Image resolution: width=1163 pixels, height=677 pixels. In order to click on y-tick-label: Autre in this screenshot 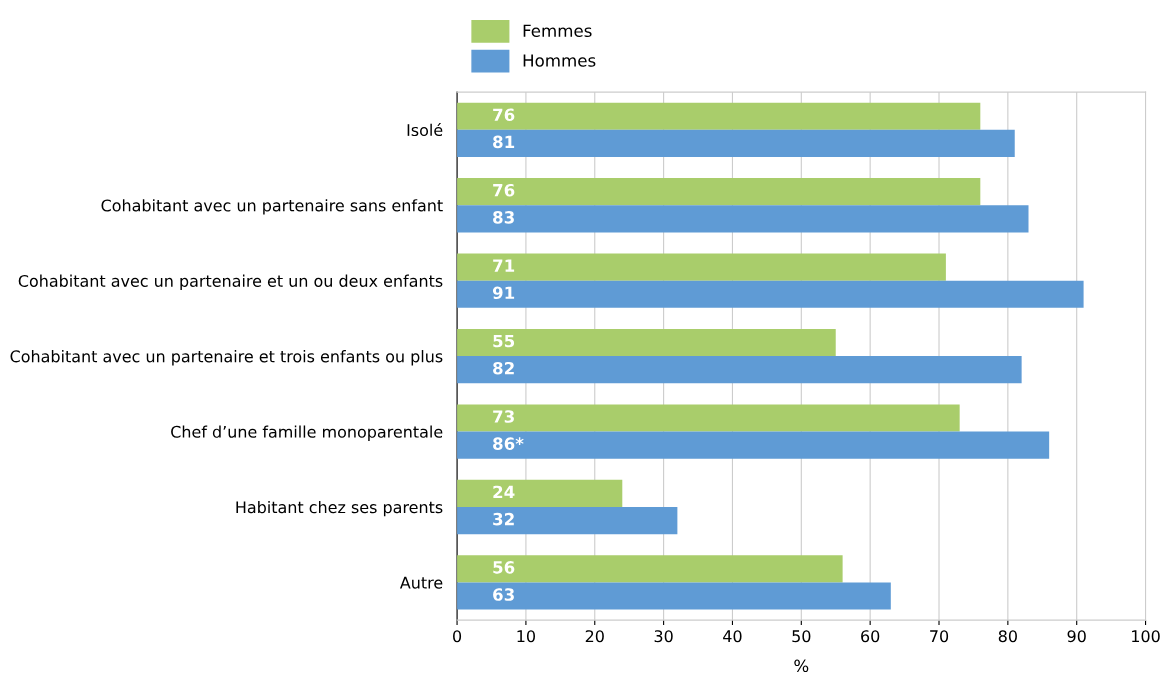, I will do `click(421, 582)`.